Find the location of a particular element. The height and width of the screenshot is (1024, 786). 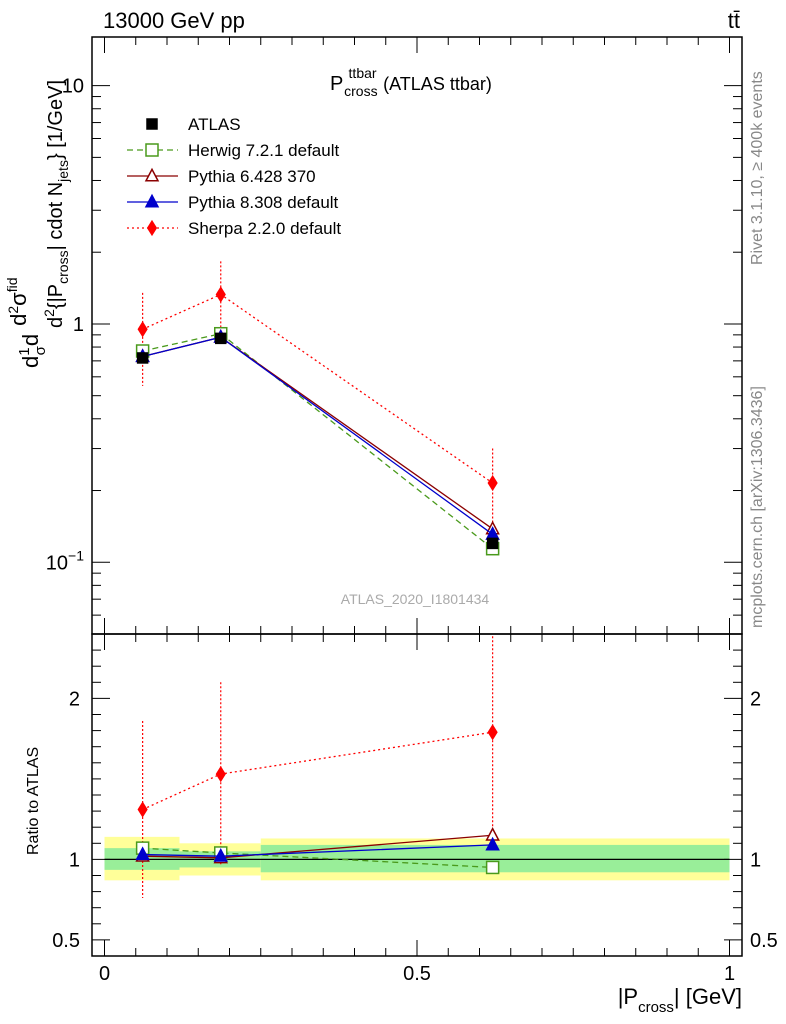

legend-marker-pythia-8-308-default is located at coordinates (152, 200).